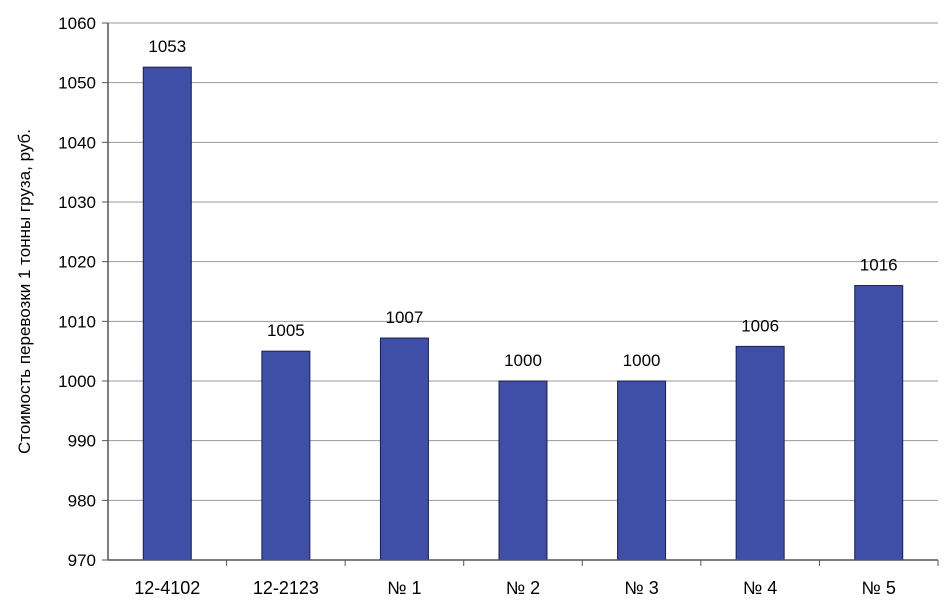  What do you see at coordinates (82, 441) in the screenshot?
I see `y-tick-label: 990` at bounding box center [82, 441].